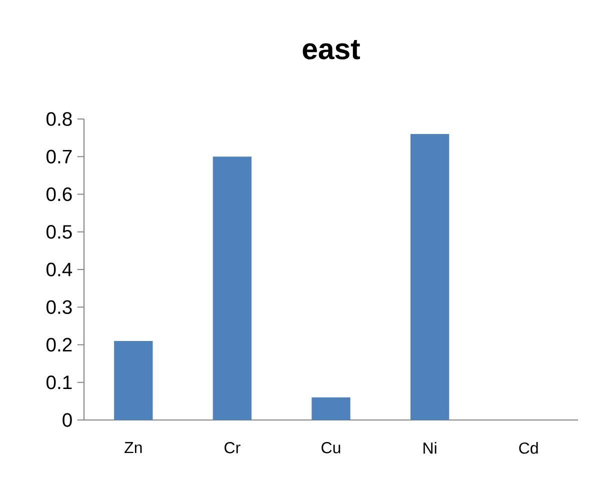 Image resolution: width=600 pixels, height=480 pixels. I want to click on y-tick-label: 0.2, so click(59, 345).